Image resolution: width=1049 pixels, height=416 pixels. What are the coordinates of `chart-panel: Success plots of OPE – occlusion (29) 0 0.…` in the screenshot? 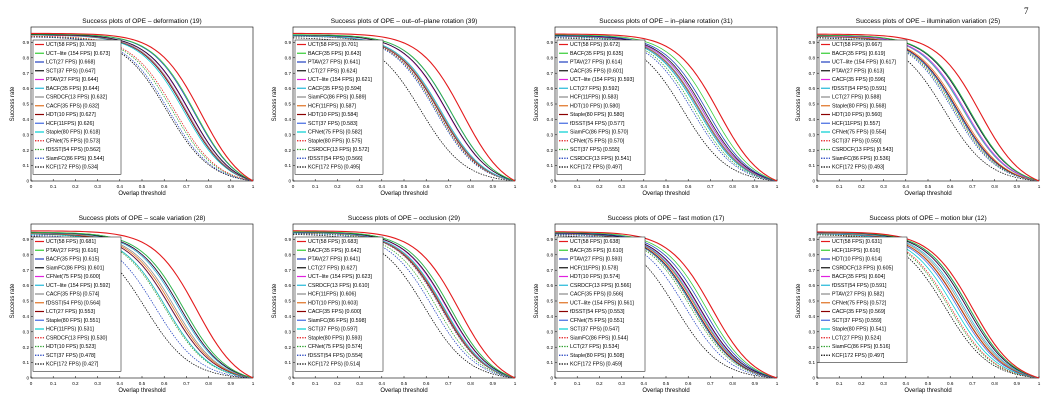 It's located at (398, 307).